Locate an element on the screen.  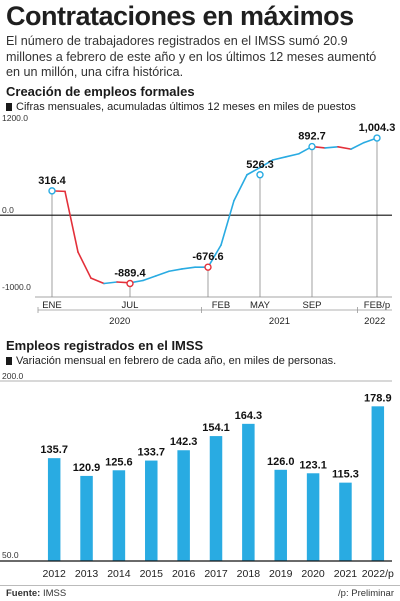
x-tick-label: MAY is located at coordinates (260, 305).